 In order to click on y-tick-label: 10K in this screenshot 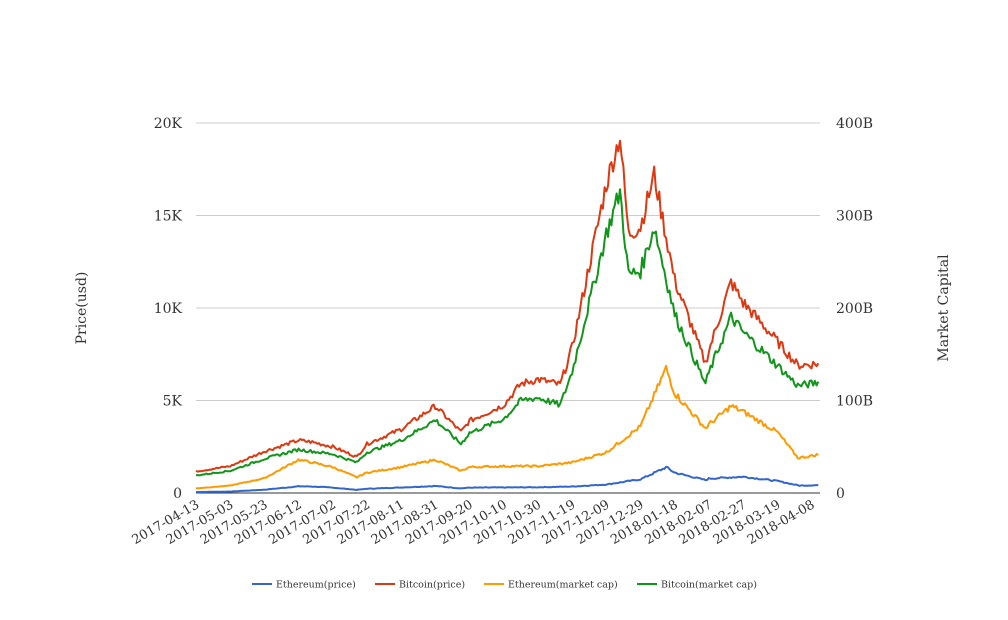, I will do `click(168, 309)`.